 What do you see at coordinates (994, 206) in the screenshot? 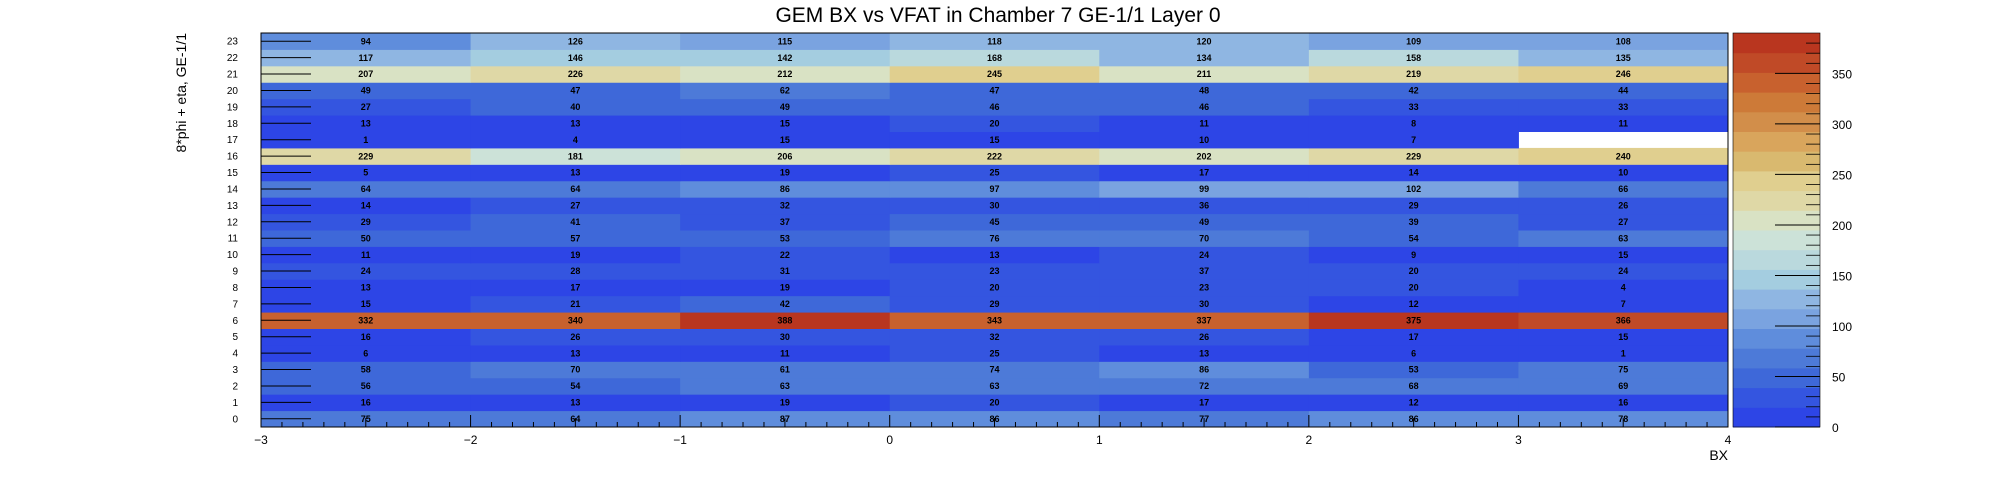
I see `cell-value-label: 30` at bounding box center [994, 206].